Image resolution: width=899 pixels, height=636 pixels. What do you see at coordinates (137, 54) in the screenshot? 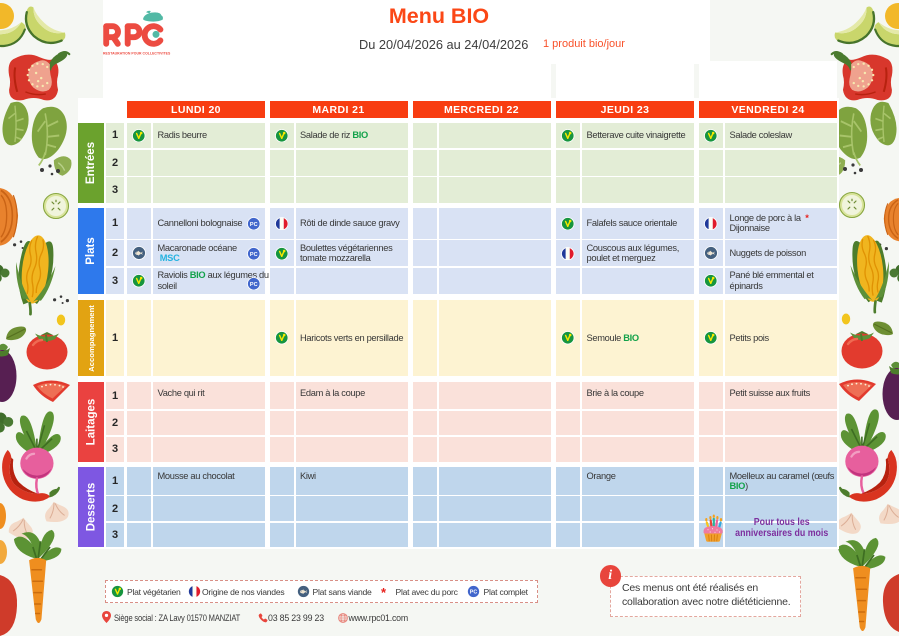
I see `svg-text:RESTAURATION POUR COLLECTIVITE: RESTAURATION POUR COLLECTIVITES` at bounding box center [137, 54].